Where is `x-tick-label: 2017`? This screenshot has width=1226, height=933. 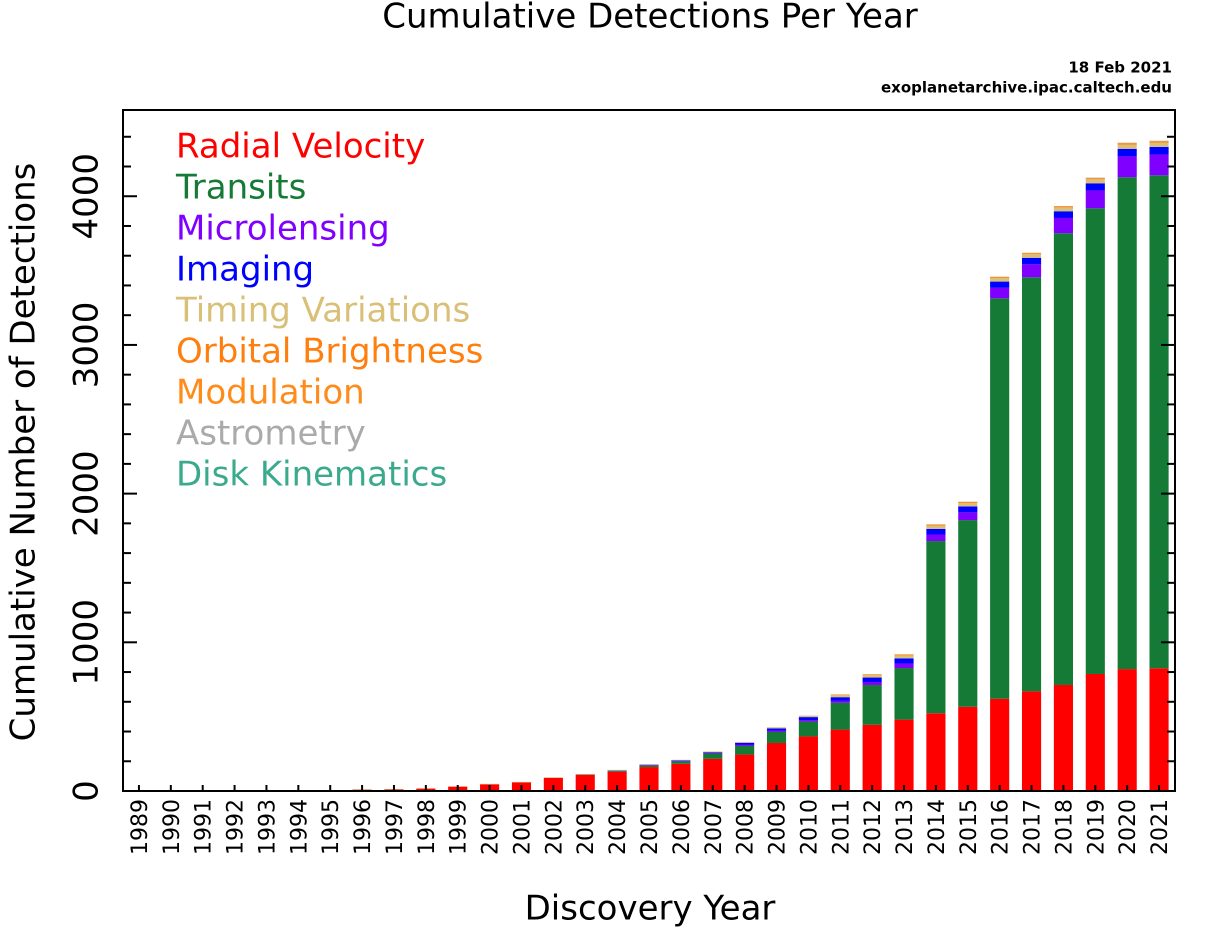
x-tick-label: 2017 is located at coordinates (1033, 827).